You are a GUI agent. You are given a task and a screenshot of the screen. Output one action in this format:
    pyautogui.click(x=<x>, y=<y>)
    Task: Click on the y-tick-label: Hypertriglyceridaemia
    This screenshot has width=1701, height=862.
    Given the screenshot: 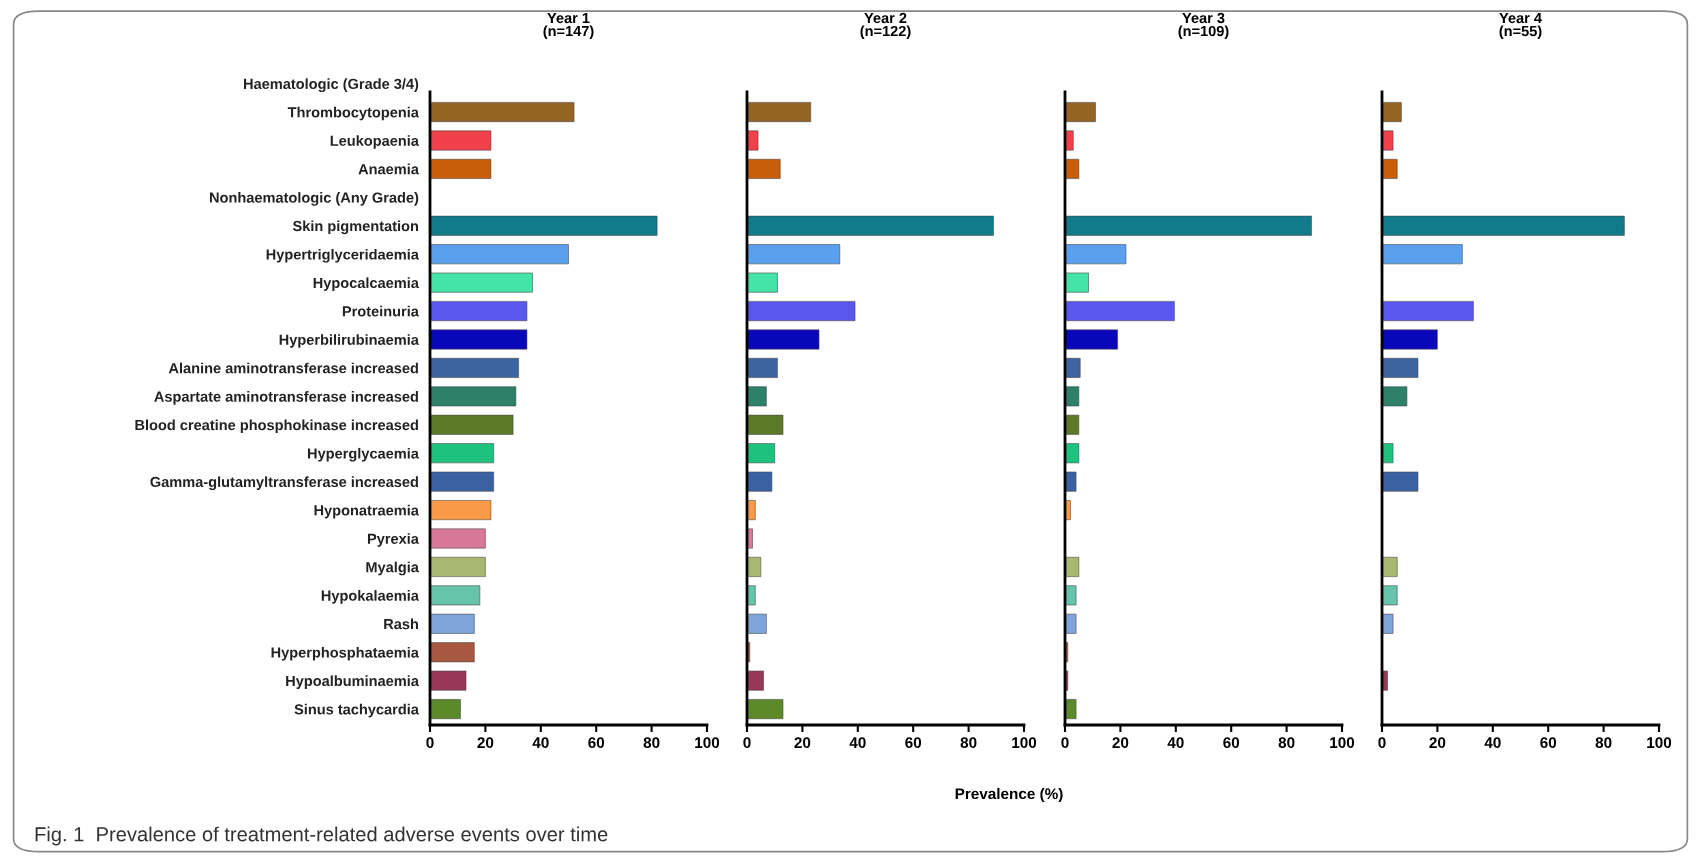 What is the action you would take?
    pyautogui.click(x=342, y=255)
    